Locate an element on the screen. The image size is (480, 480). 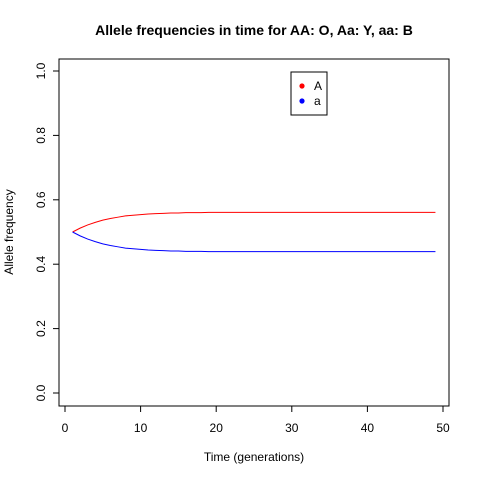
x-axis-label: Time (generations) is located at coordinates (254, 457).